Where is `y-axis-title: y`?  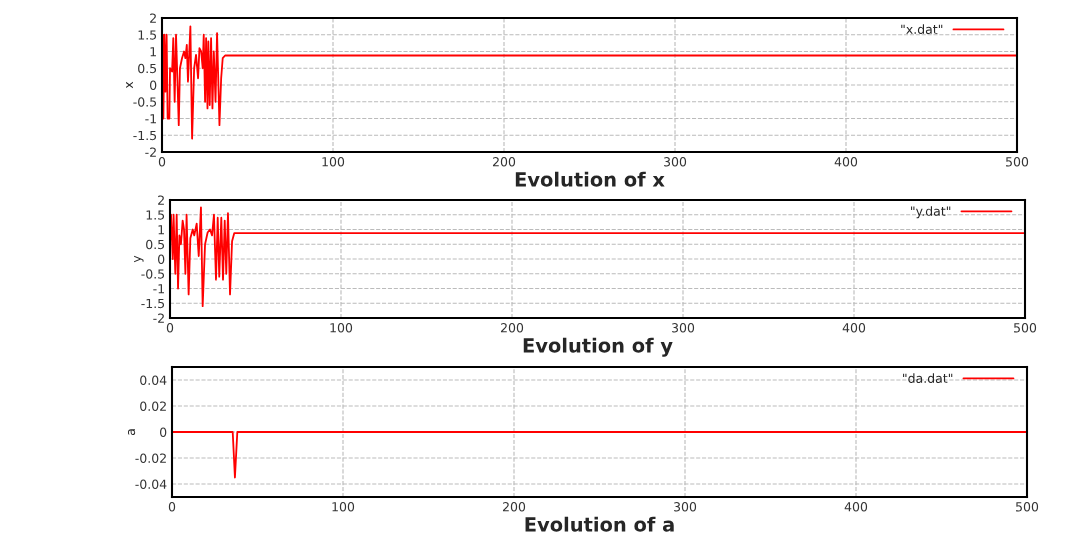 y-axis-title: y is located at coordinates (139, 259).